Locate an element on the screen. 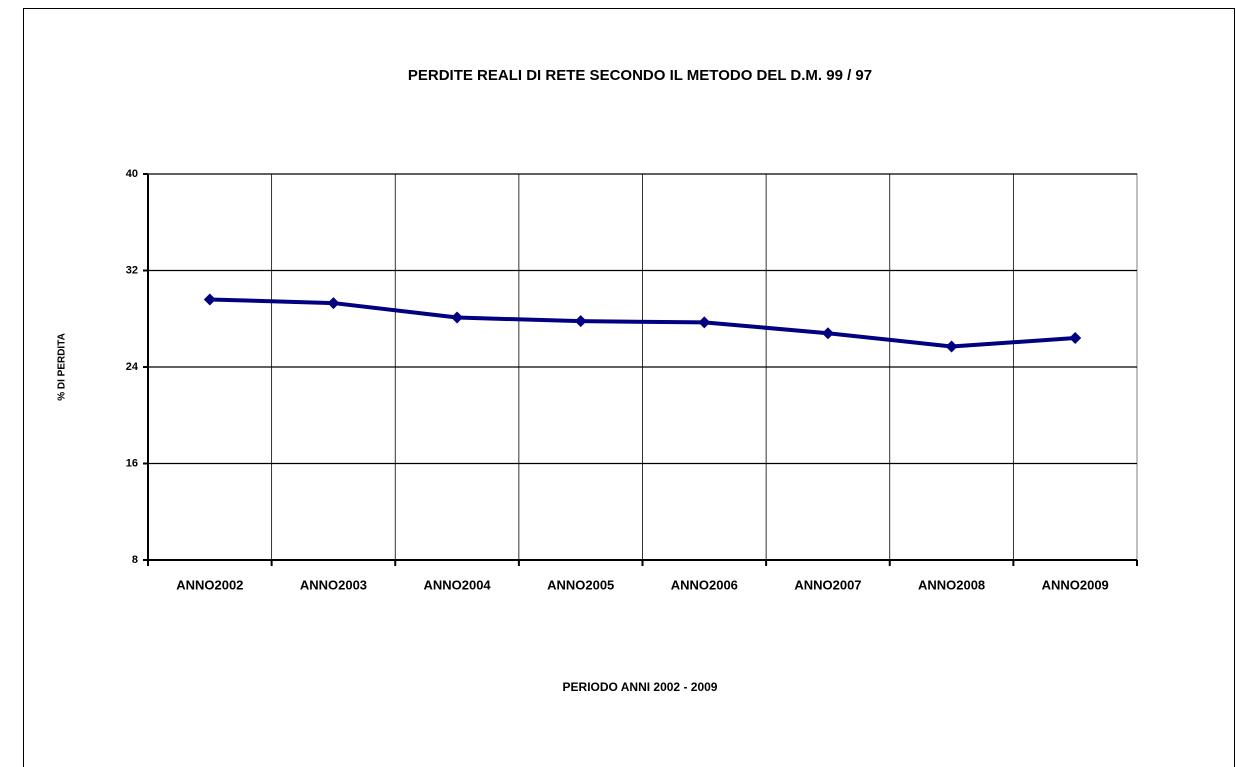  x-tick-label: ANNO2005 is located at coordinates (580, 584).